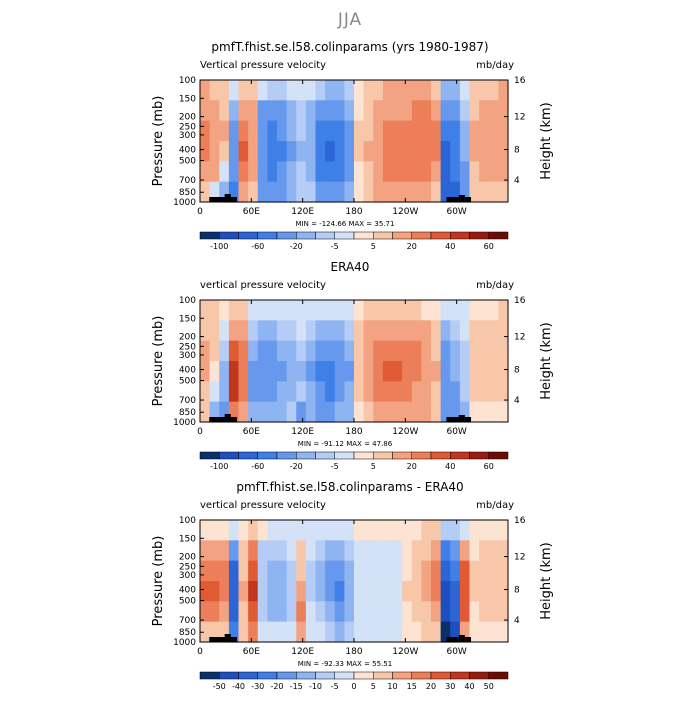 This screenshot has height=712, width=700. Describe the element at coordinates (517, 151) in the screenshot. I see `y2-tick-label: 8` at that location.